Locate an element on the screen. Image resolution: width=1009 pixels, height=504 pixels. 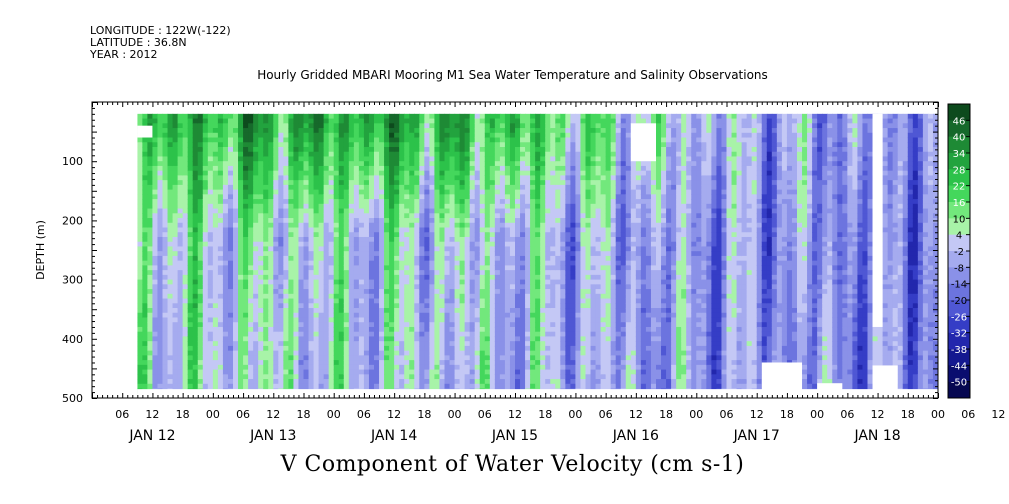
colorbar-label: 16 is located at coordinates (959, 203).